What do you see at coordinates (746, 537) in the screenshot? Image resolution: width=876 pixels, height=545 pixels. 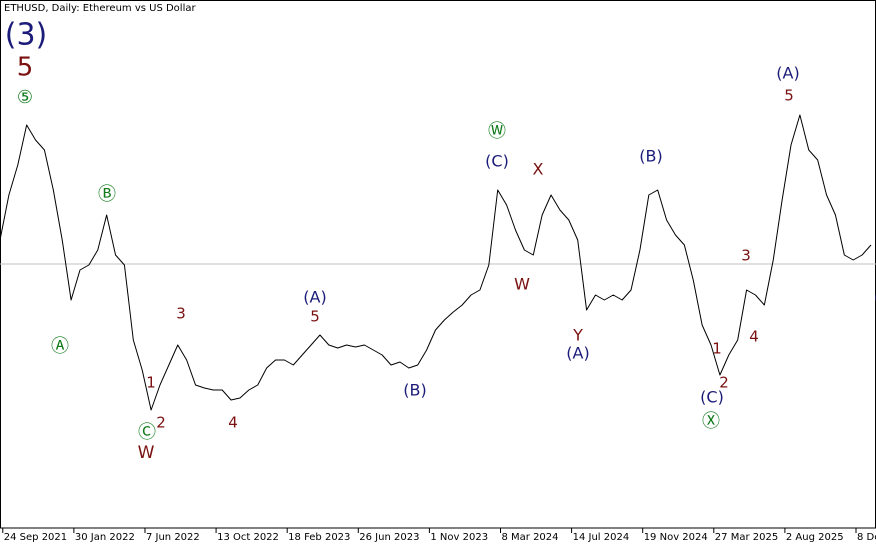 I see `x-tick-label: 27 Mar 2025` at bounding box center [746, 537].